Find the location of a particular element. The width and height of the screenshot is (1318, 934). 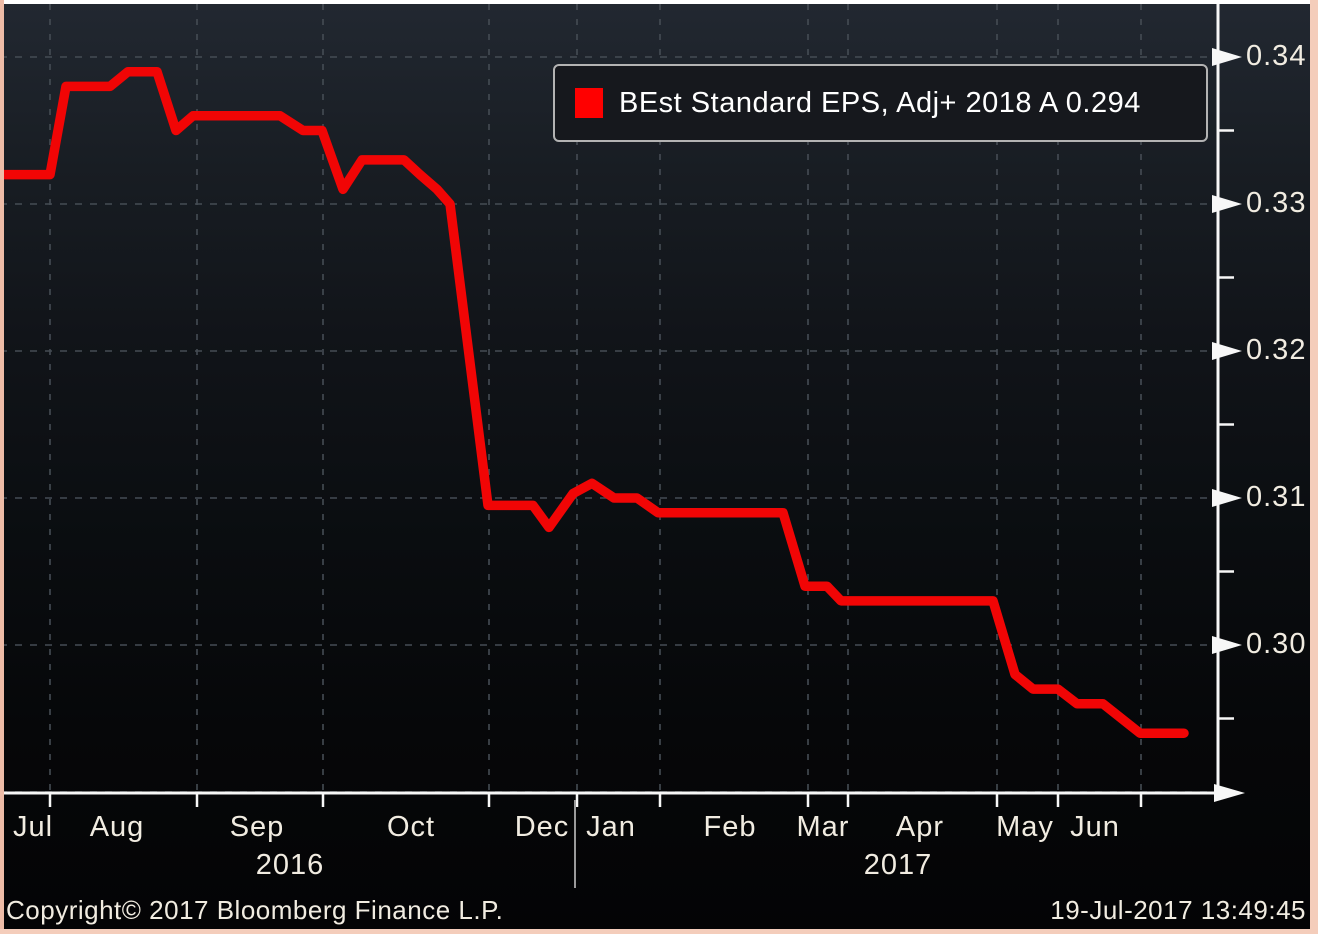

legend-label: BEst Standard EPS, Adj+ 2018 A 0.294 is located at coordinates (880, 102).